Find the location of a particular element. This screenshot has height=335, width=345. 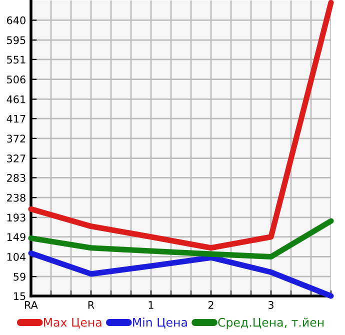

y-tick-label: 327 is located at coordinates (16, 158).